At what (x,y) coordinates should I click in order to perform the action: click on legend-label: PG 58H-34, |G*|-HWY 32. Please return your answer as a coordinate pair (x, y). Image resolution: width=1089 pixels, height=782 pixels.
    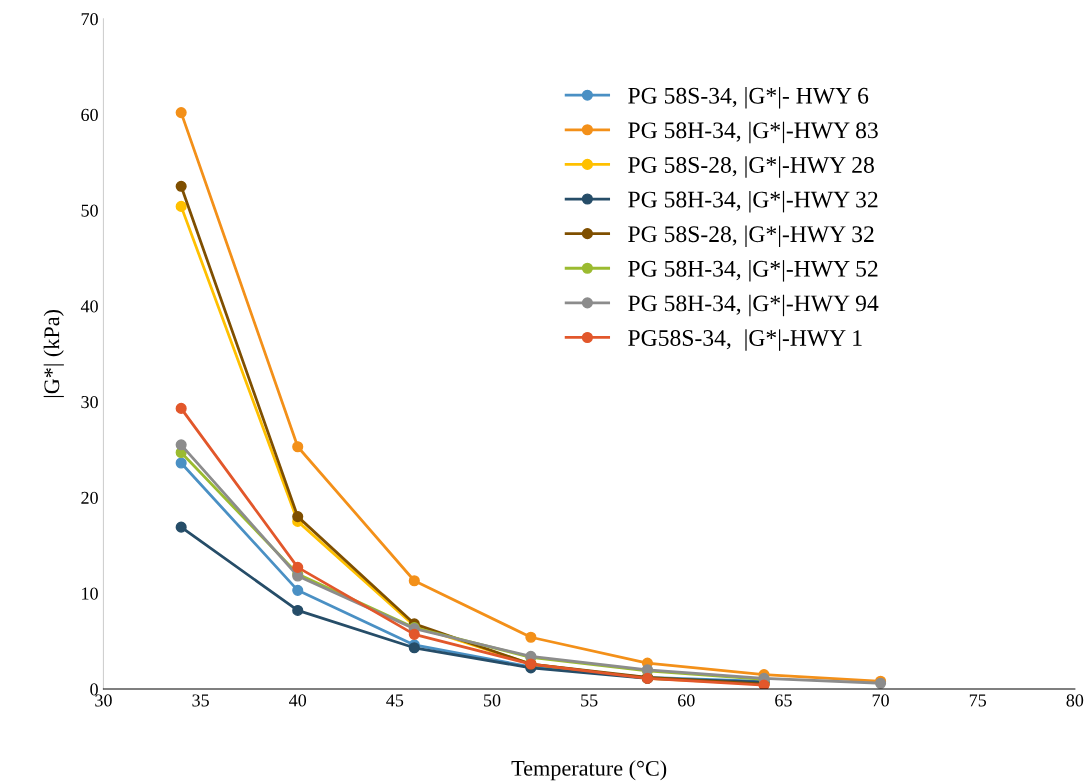
    Looking at the image, I should click on (753, 201).